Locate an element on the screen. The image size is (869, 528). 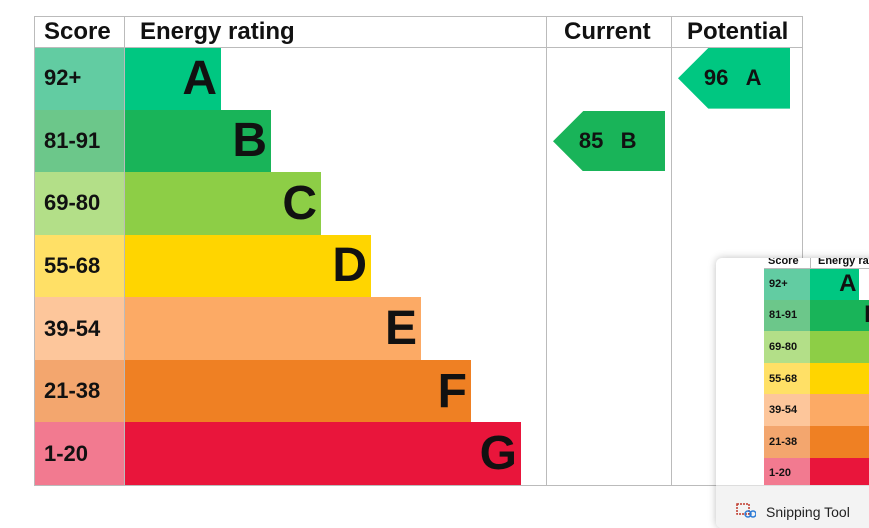
notification-footer: Snipping Tool is located at coordinates (792, 506).